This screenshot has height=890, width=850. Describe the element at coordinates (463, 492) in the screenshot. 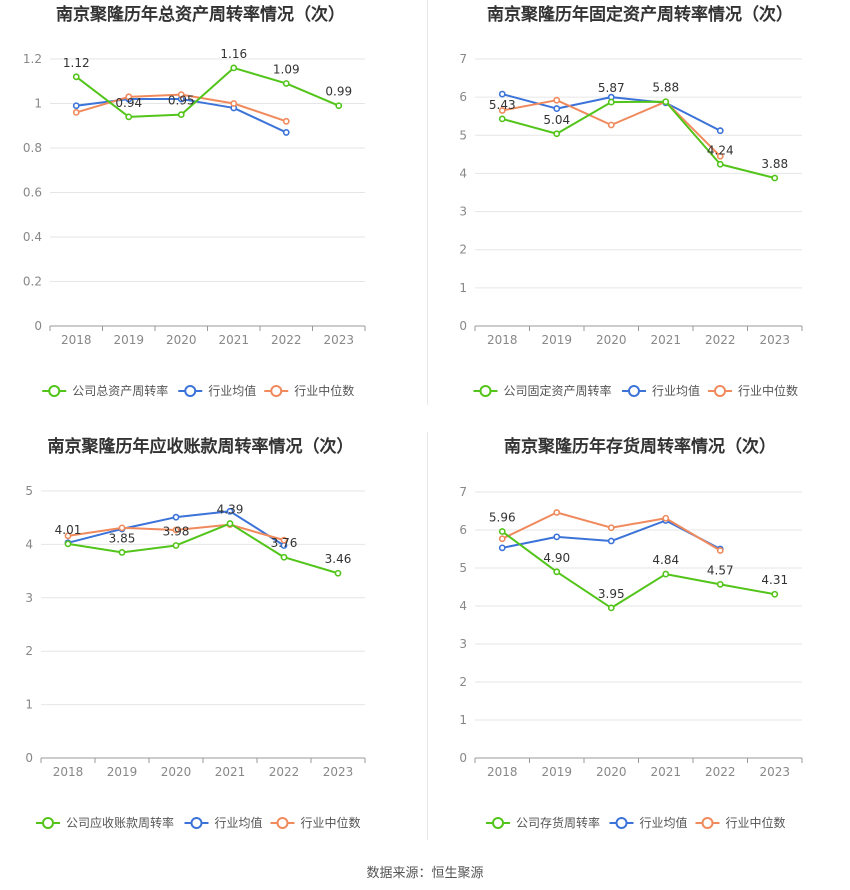

I see `y-tick-label: 7` at that location.